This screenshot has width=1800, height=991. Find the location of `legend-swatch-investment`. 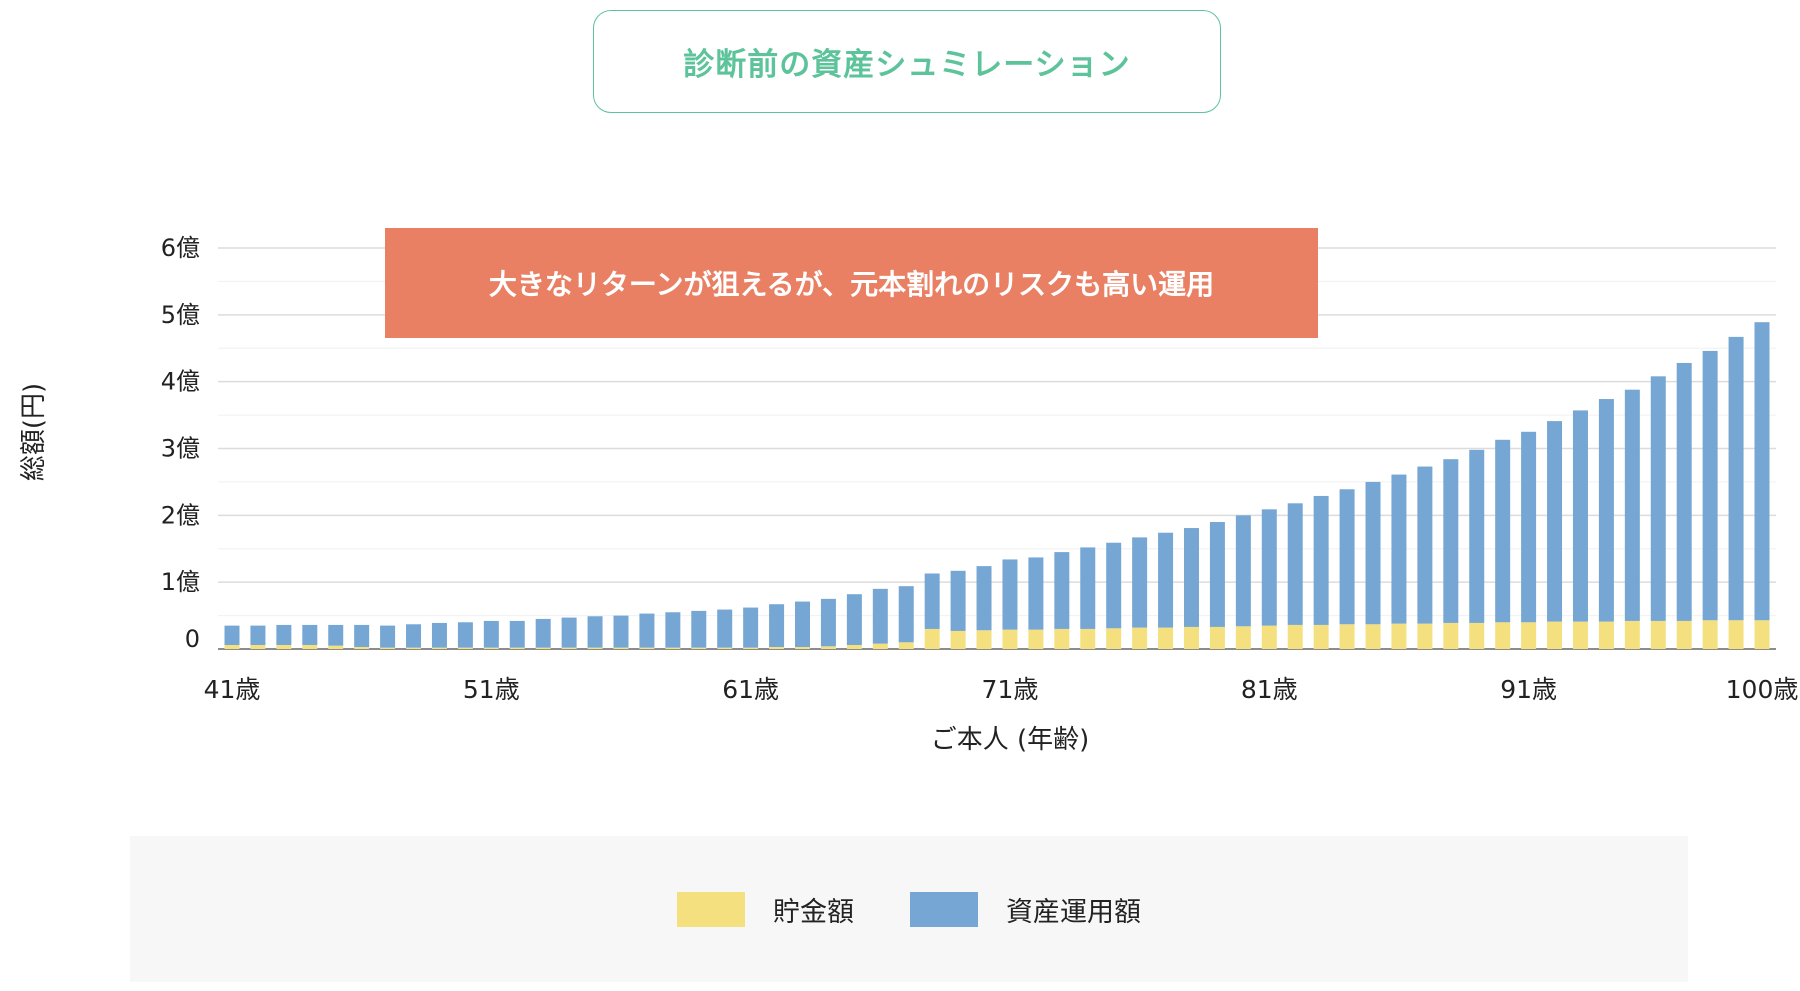

legend-swatch-investment is located at coordinates (944, 909).